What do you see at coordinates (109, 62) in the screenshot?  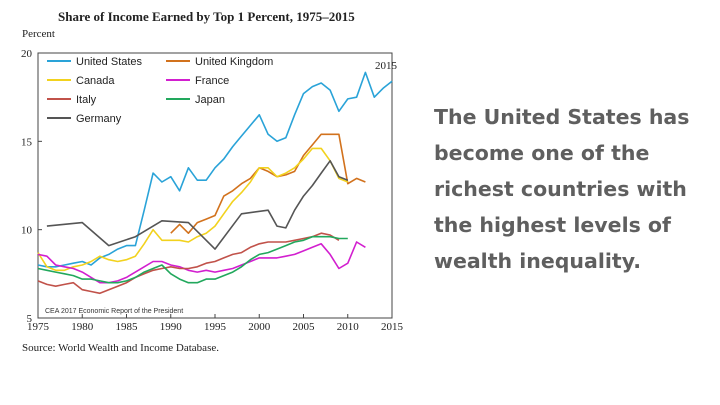 I see `legend-label-united-states: United States` at bounding box center [109, 62].